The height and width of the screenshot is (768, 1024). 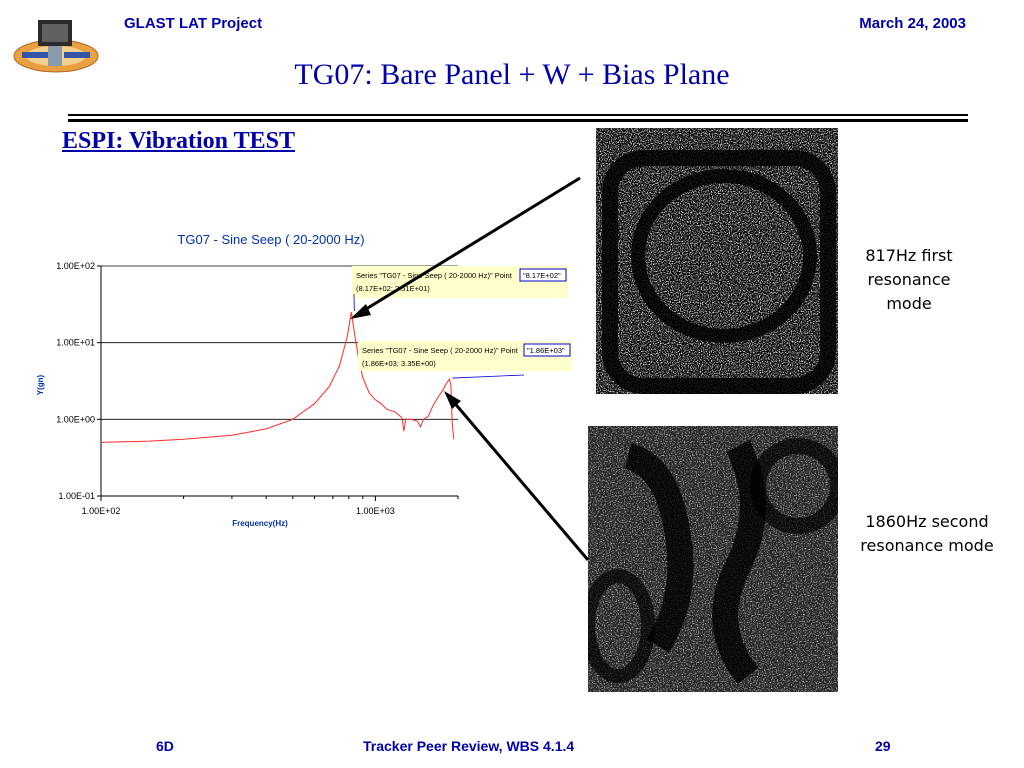 What do you see at coordinates (518, 115) in the screenshot?
I see `title-rule-thin` at bounding box center [518, 115].